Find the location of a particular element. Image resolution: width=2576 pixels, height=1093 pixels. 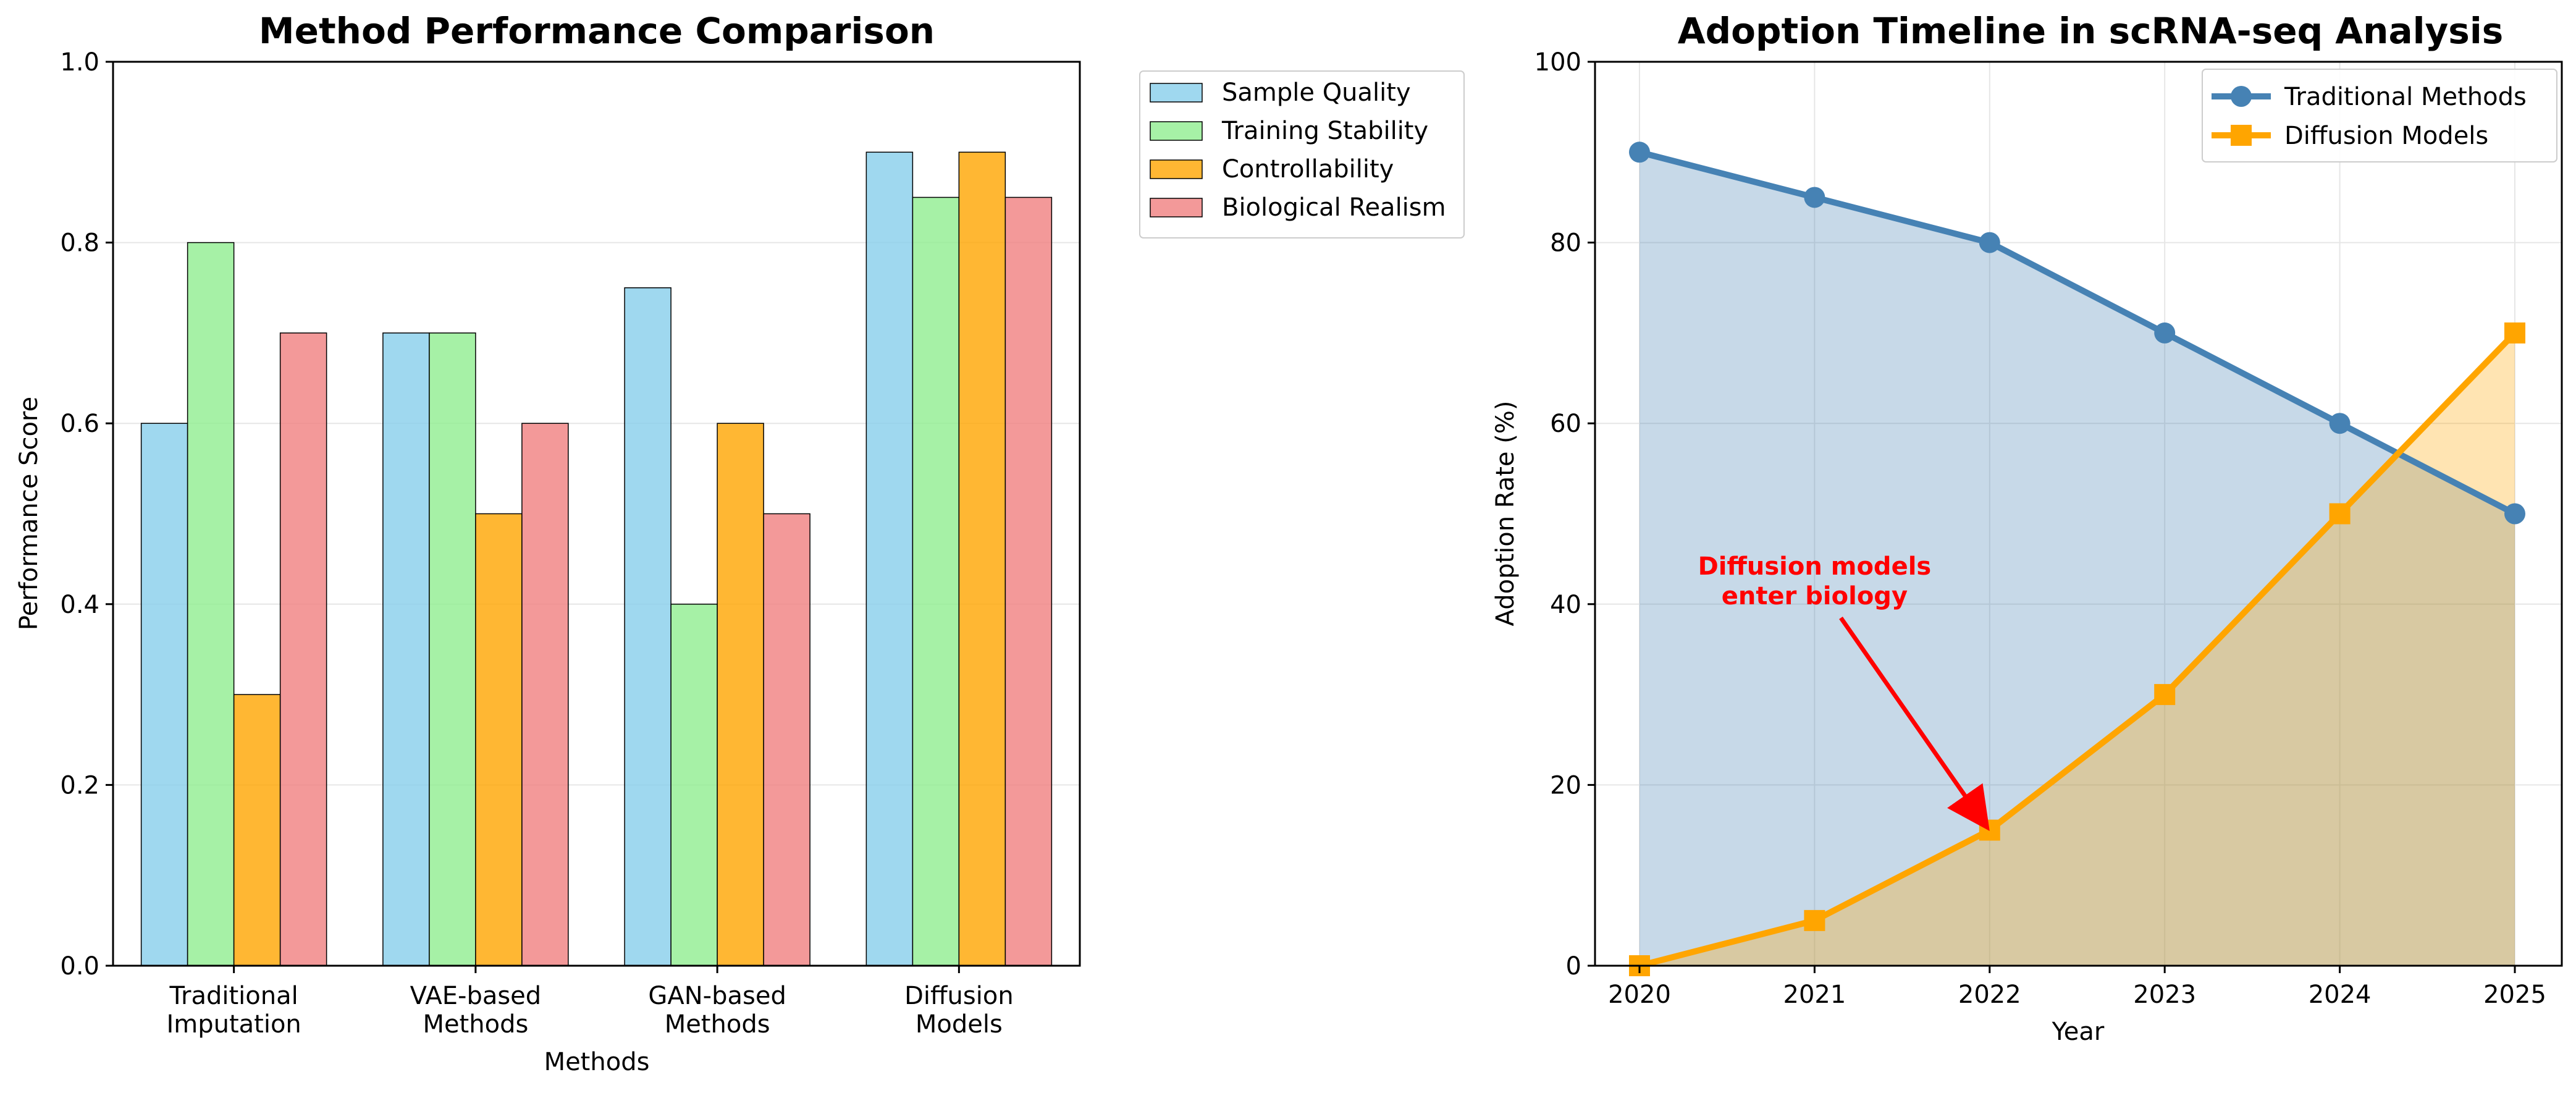

x-tick-label: GAN-based Methods is located at coordinates (717, 1011).